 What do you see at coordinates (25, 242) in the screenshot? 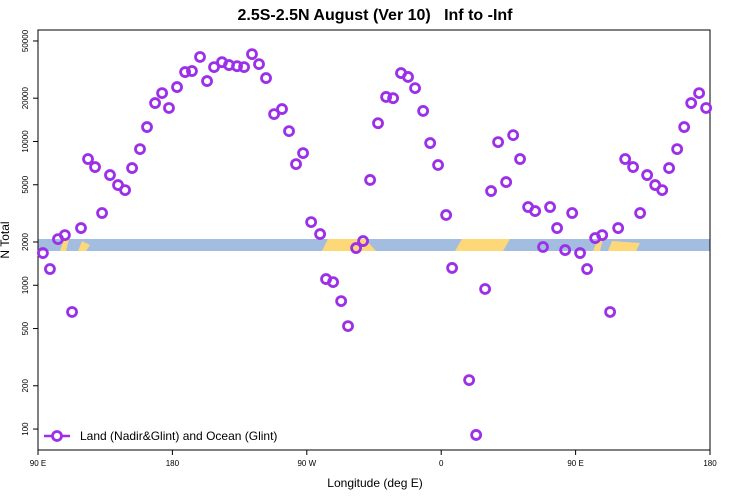
I see `y-tick-label: 2000` at bounding box center [25, 242].